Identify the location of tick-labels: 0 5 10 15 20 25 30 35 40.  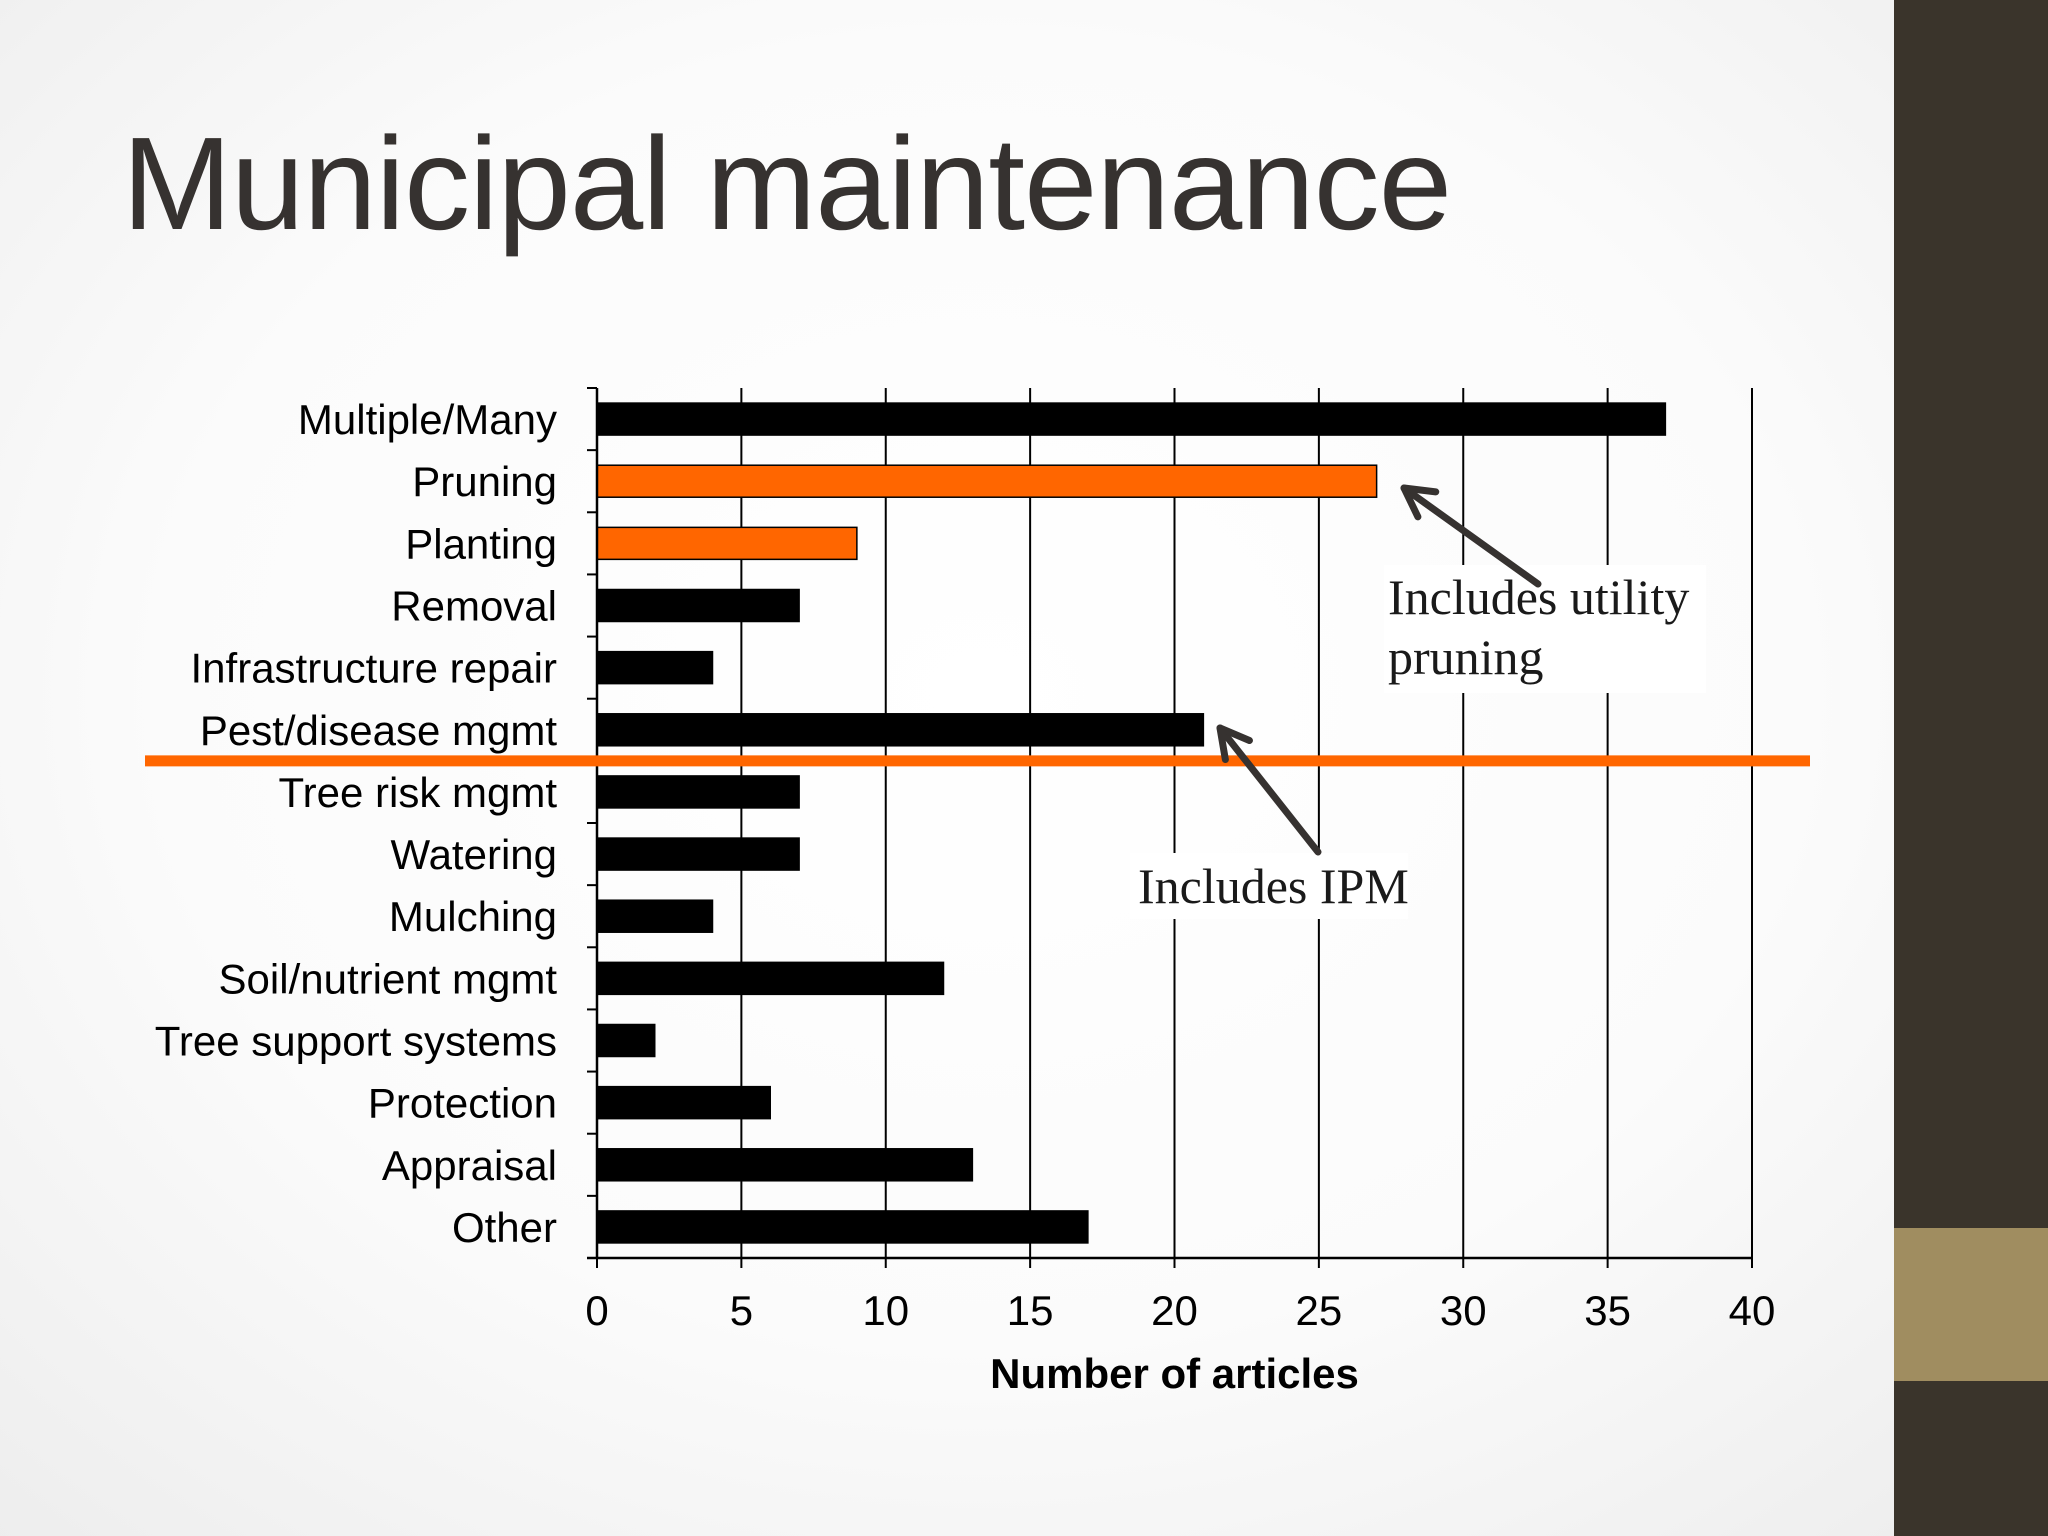
(1180, 1310).